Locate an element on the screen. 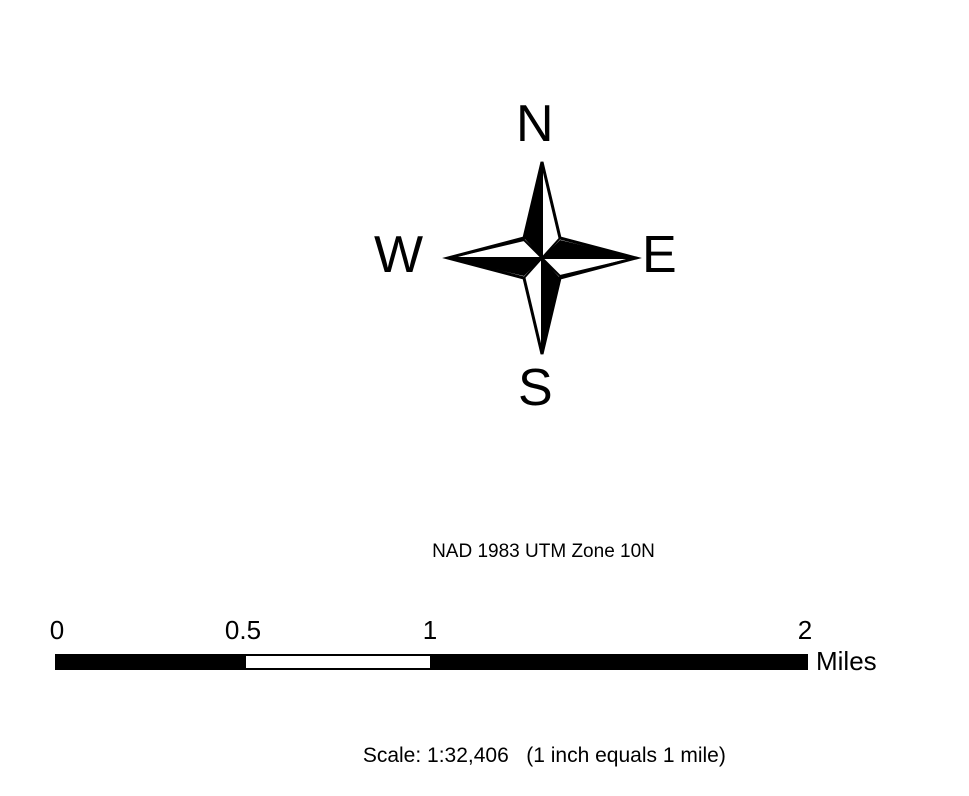  scale-segment-0-0.5 is located at coordinates (150, 662).